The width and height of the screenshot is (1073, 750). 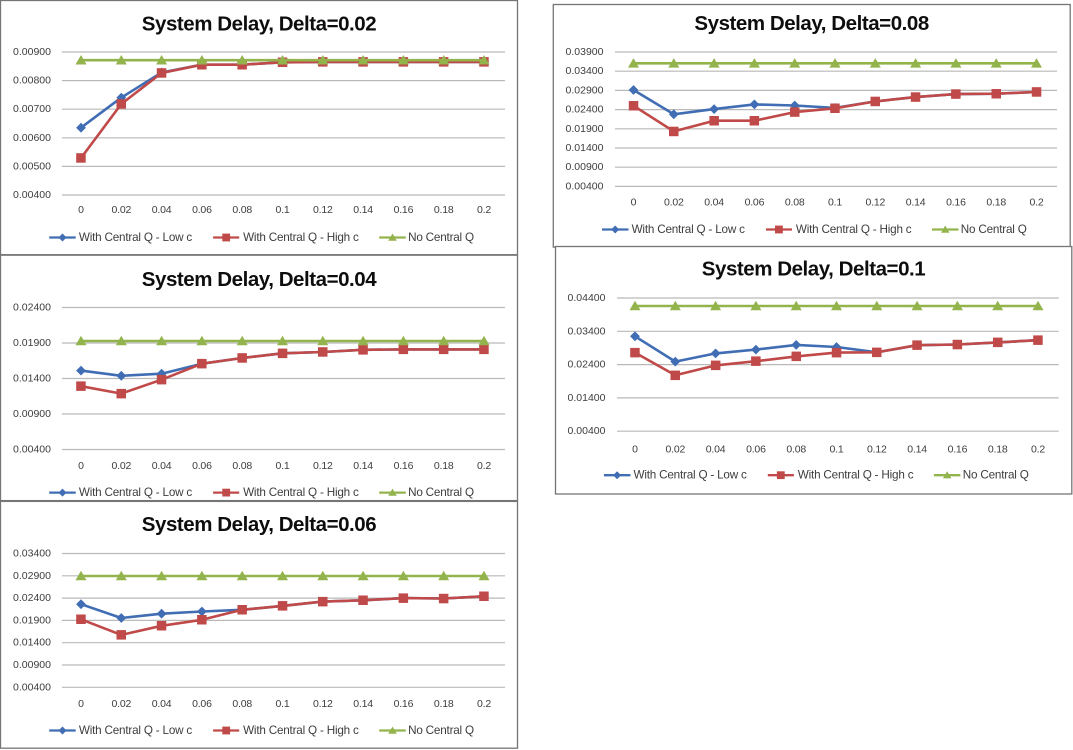 What do you see at coordinates (259, 524) in the screenshot?
I see `svg-text: System Delay, Delta=0.06` at bounding box center [259, 524].